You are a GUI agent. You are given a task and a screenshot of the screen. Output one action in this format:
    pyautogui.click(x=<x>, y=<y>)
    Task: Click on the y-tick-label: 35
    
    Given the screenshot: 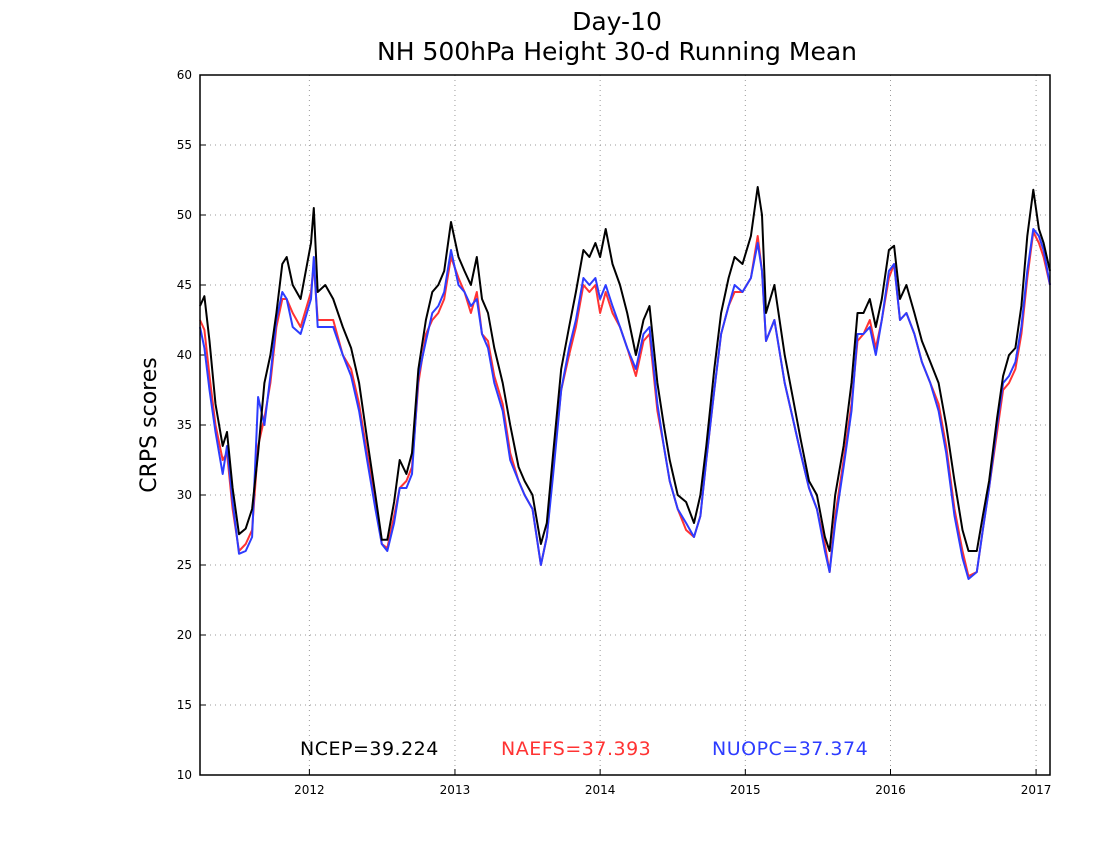 What is the action you would take?
    pyautogui.click(x=184, y=425)
    